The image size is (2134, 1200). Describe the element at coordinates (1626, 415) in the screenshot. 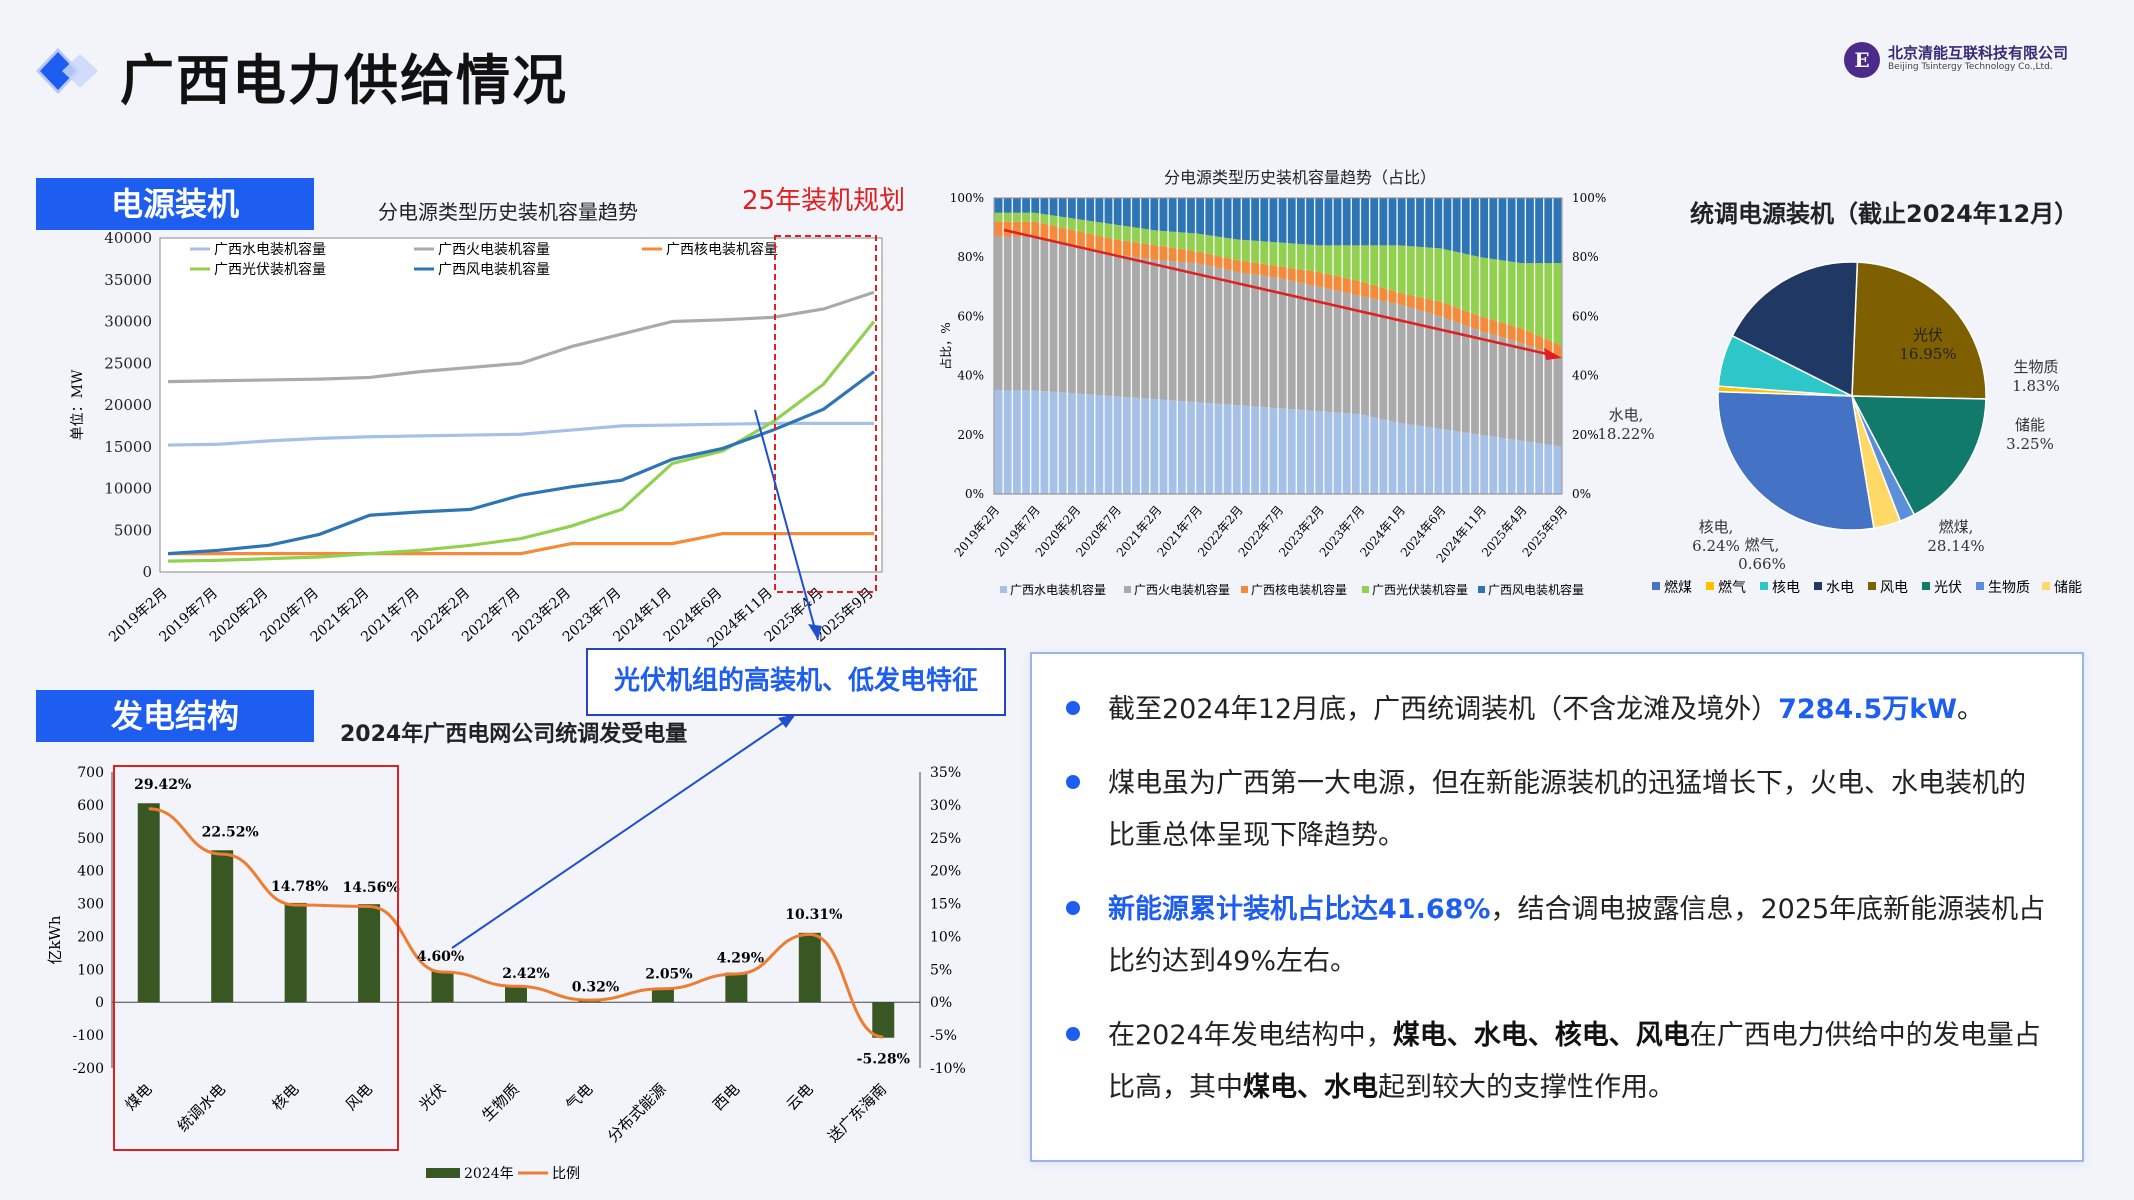

I see `pie-label: 水电,` at that location.